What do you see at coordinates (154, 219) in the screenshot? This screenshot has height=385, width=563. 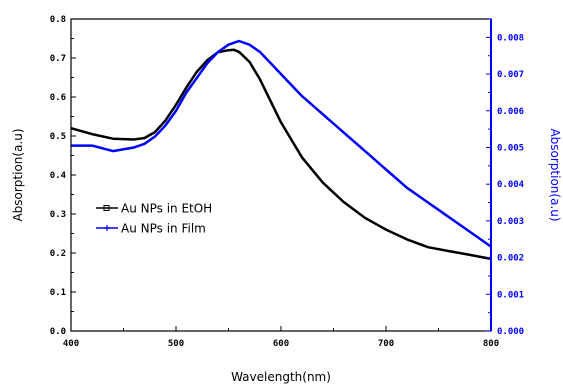 I see `legend: Au NPs in EtOH Au NPs in Film` at bounding box center [154, 219].